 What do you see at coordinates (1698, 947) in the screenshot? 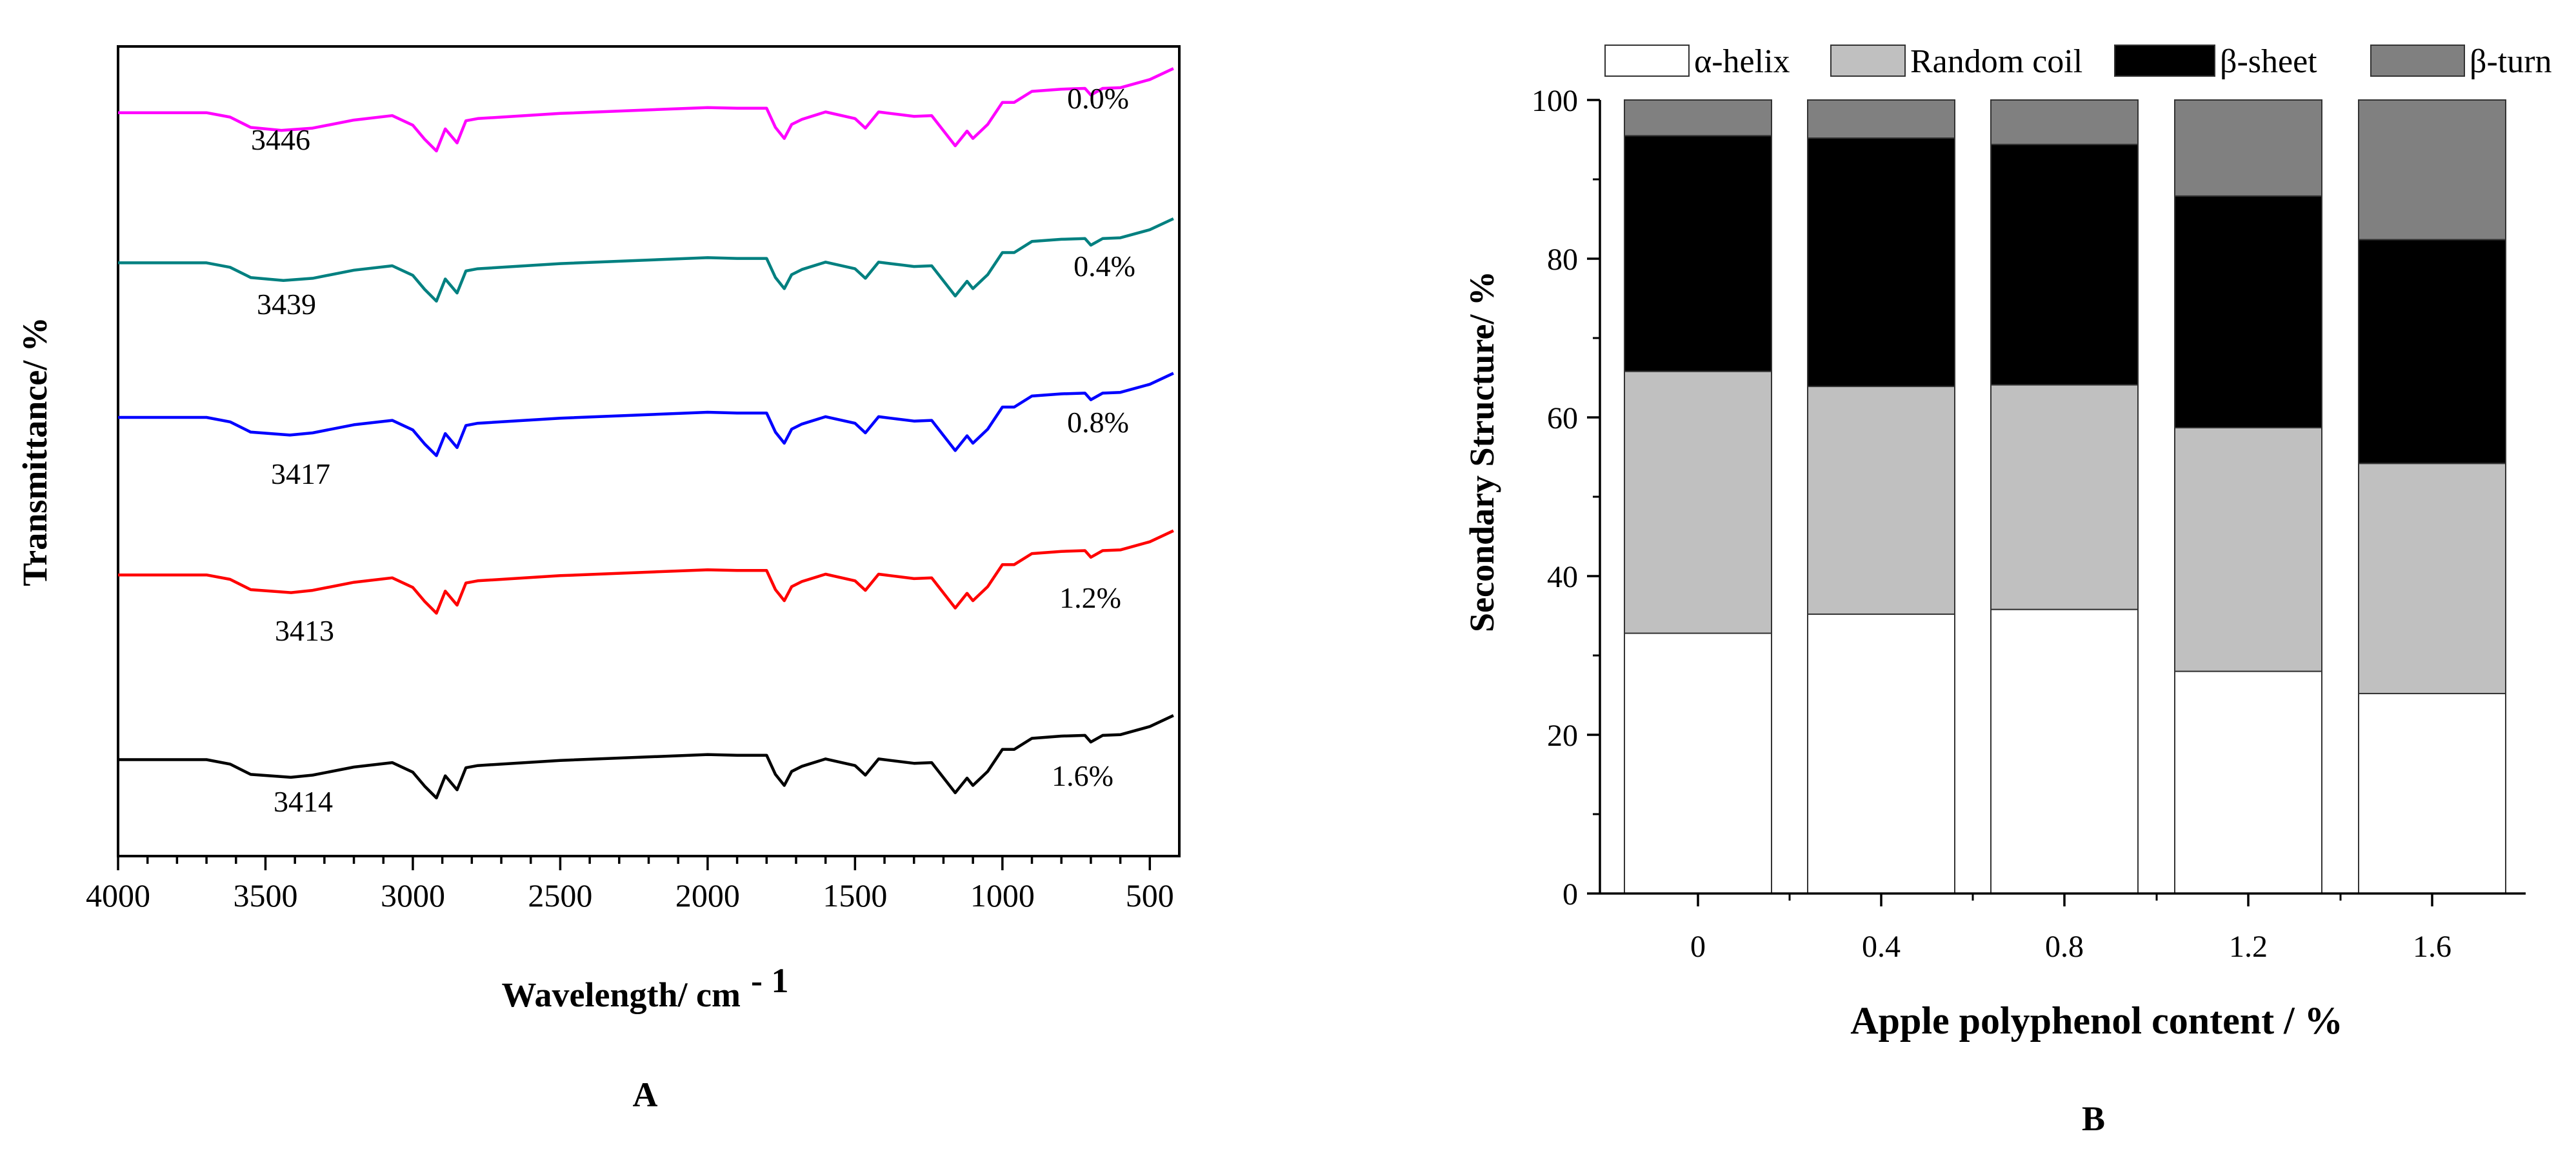
I see `x-tick-label: 0` at bounding box center [1698, 947].